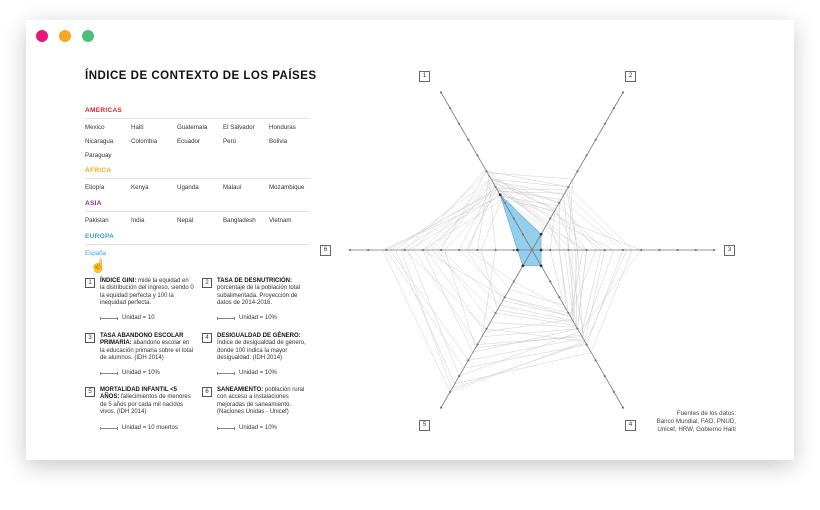  I want to click on indicator-title: TASA ABANDONO ESCOLAR PRIMARIA:, so click(142, 340).